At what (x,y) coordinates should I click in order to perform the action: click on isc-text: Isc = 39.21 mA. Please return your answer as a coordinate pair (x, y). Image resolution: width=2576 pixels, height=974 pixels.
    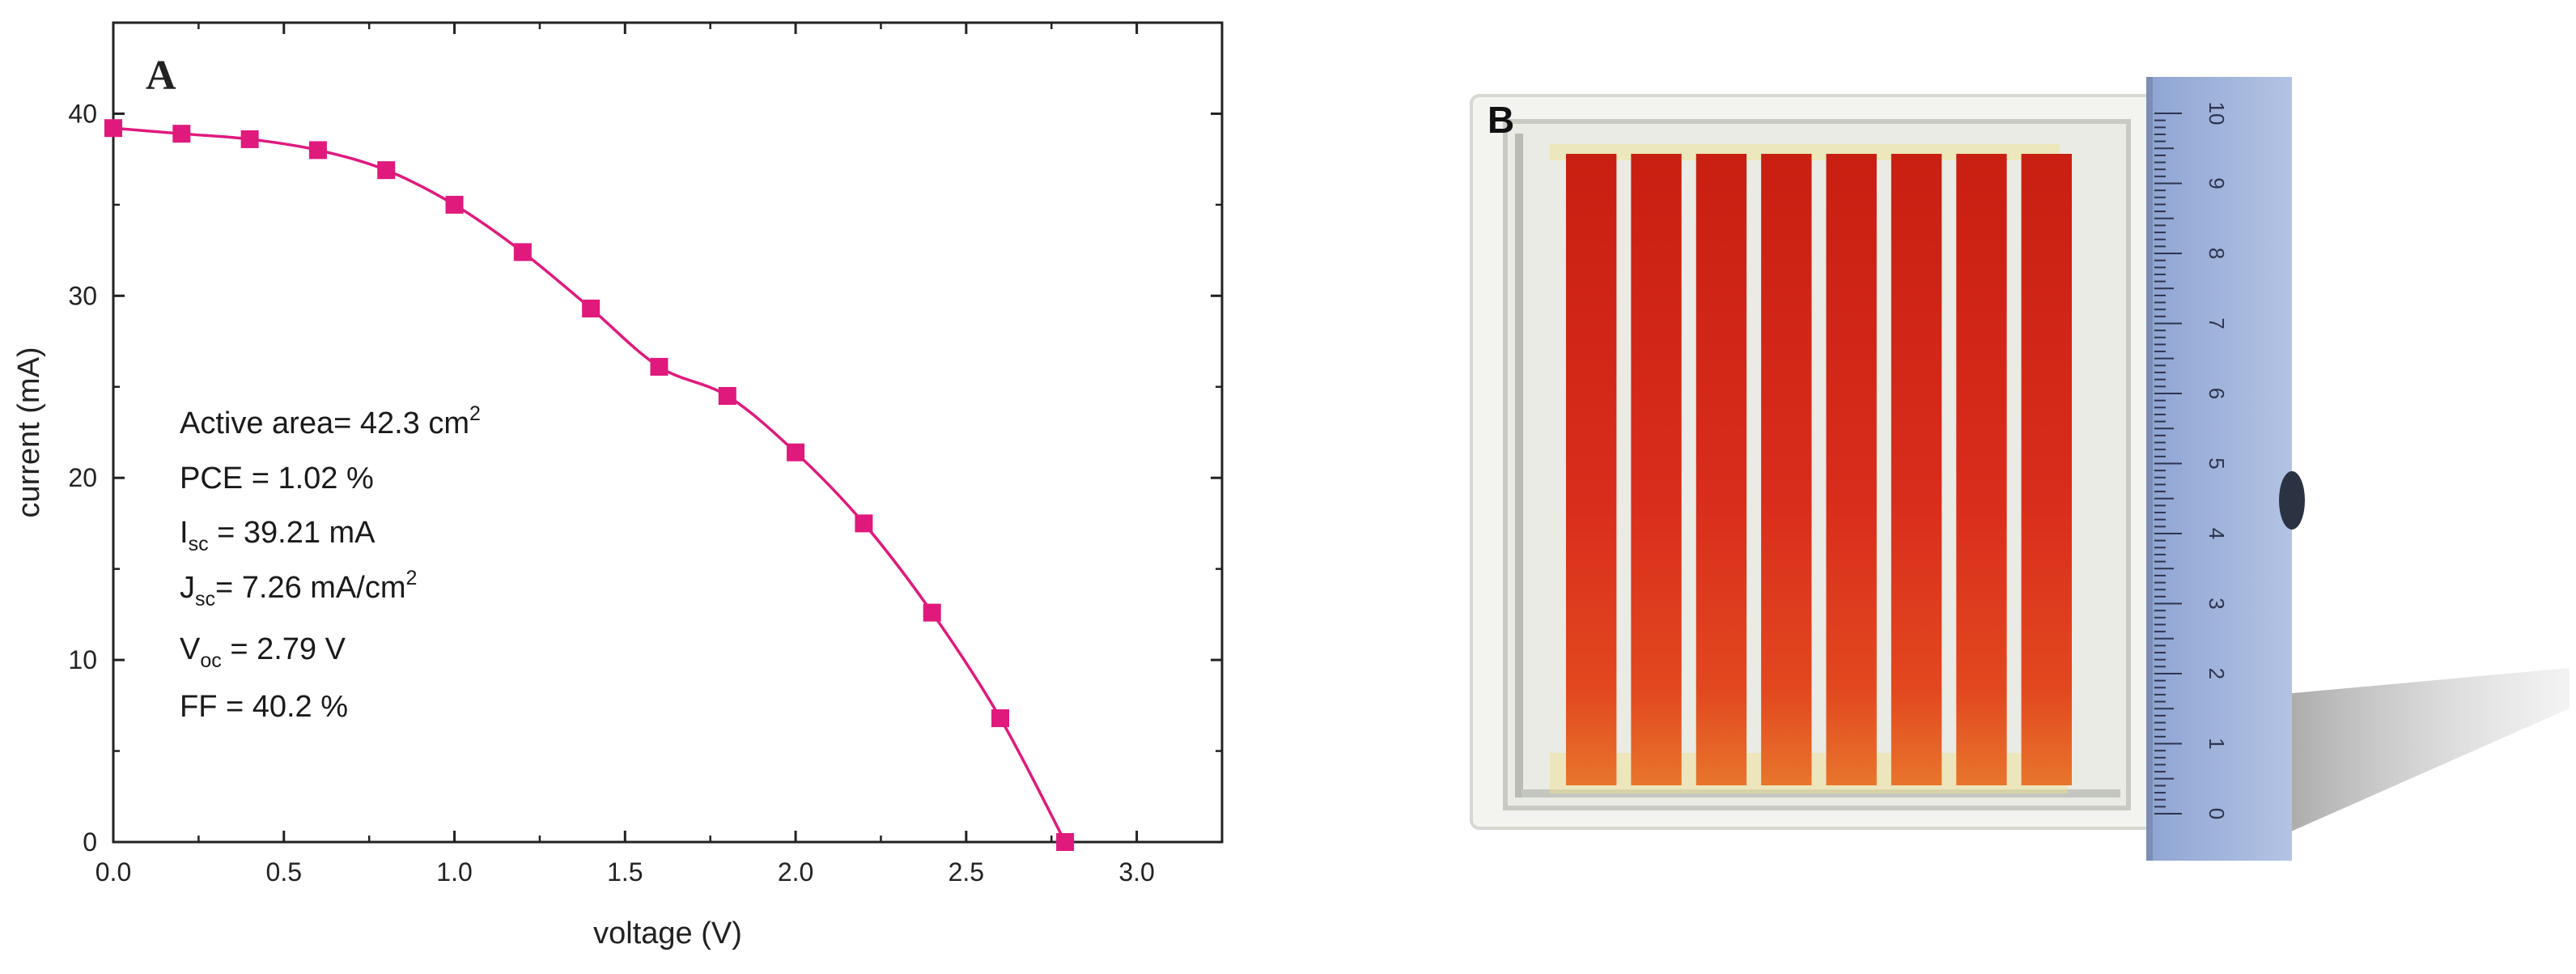
    Looking at the image, I should click on (278, 535).